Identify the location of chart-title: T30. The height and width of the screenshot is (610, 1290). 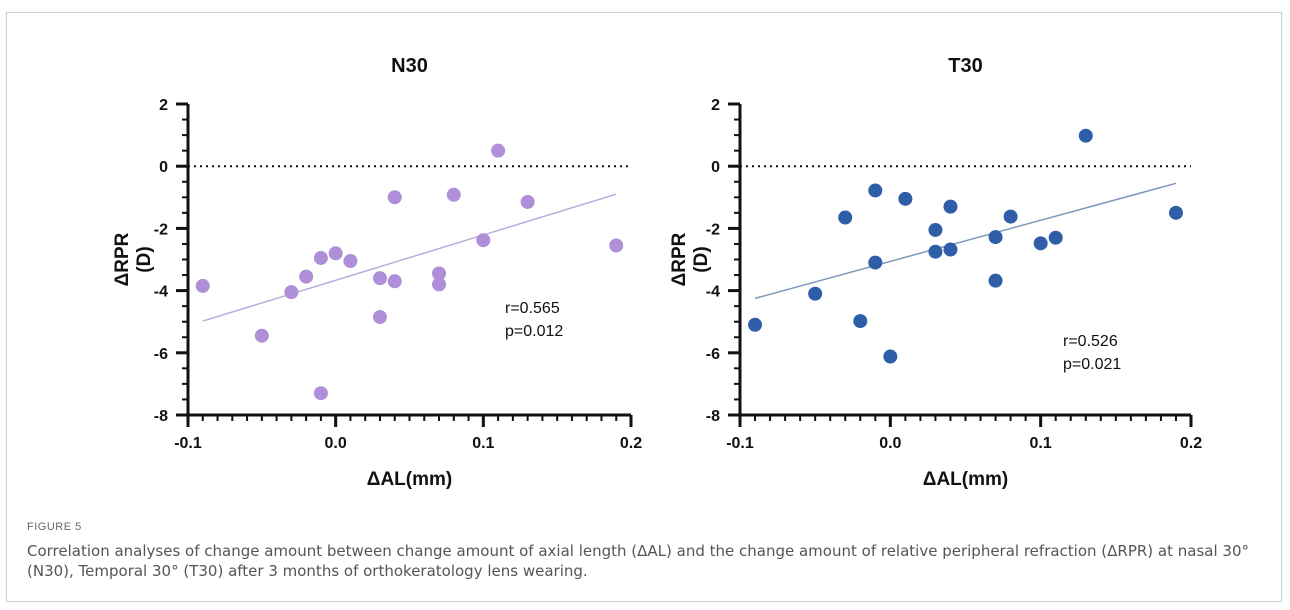
(965, 66).